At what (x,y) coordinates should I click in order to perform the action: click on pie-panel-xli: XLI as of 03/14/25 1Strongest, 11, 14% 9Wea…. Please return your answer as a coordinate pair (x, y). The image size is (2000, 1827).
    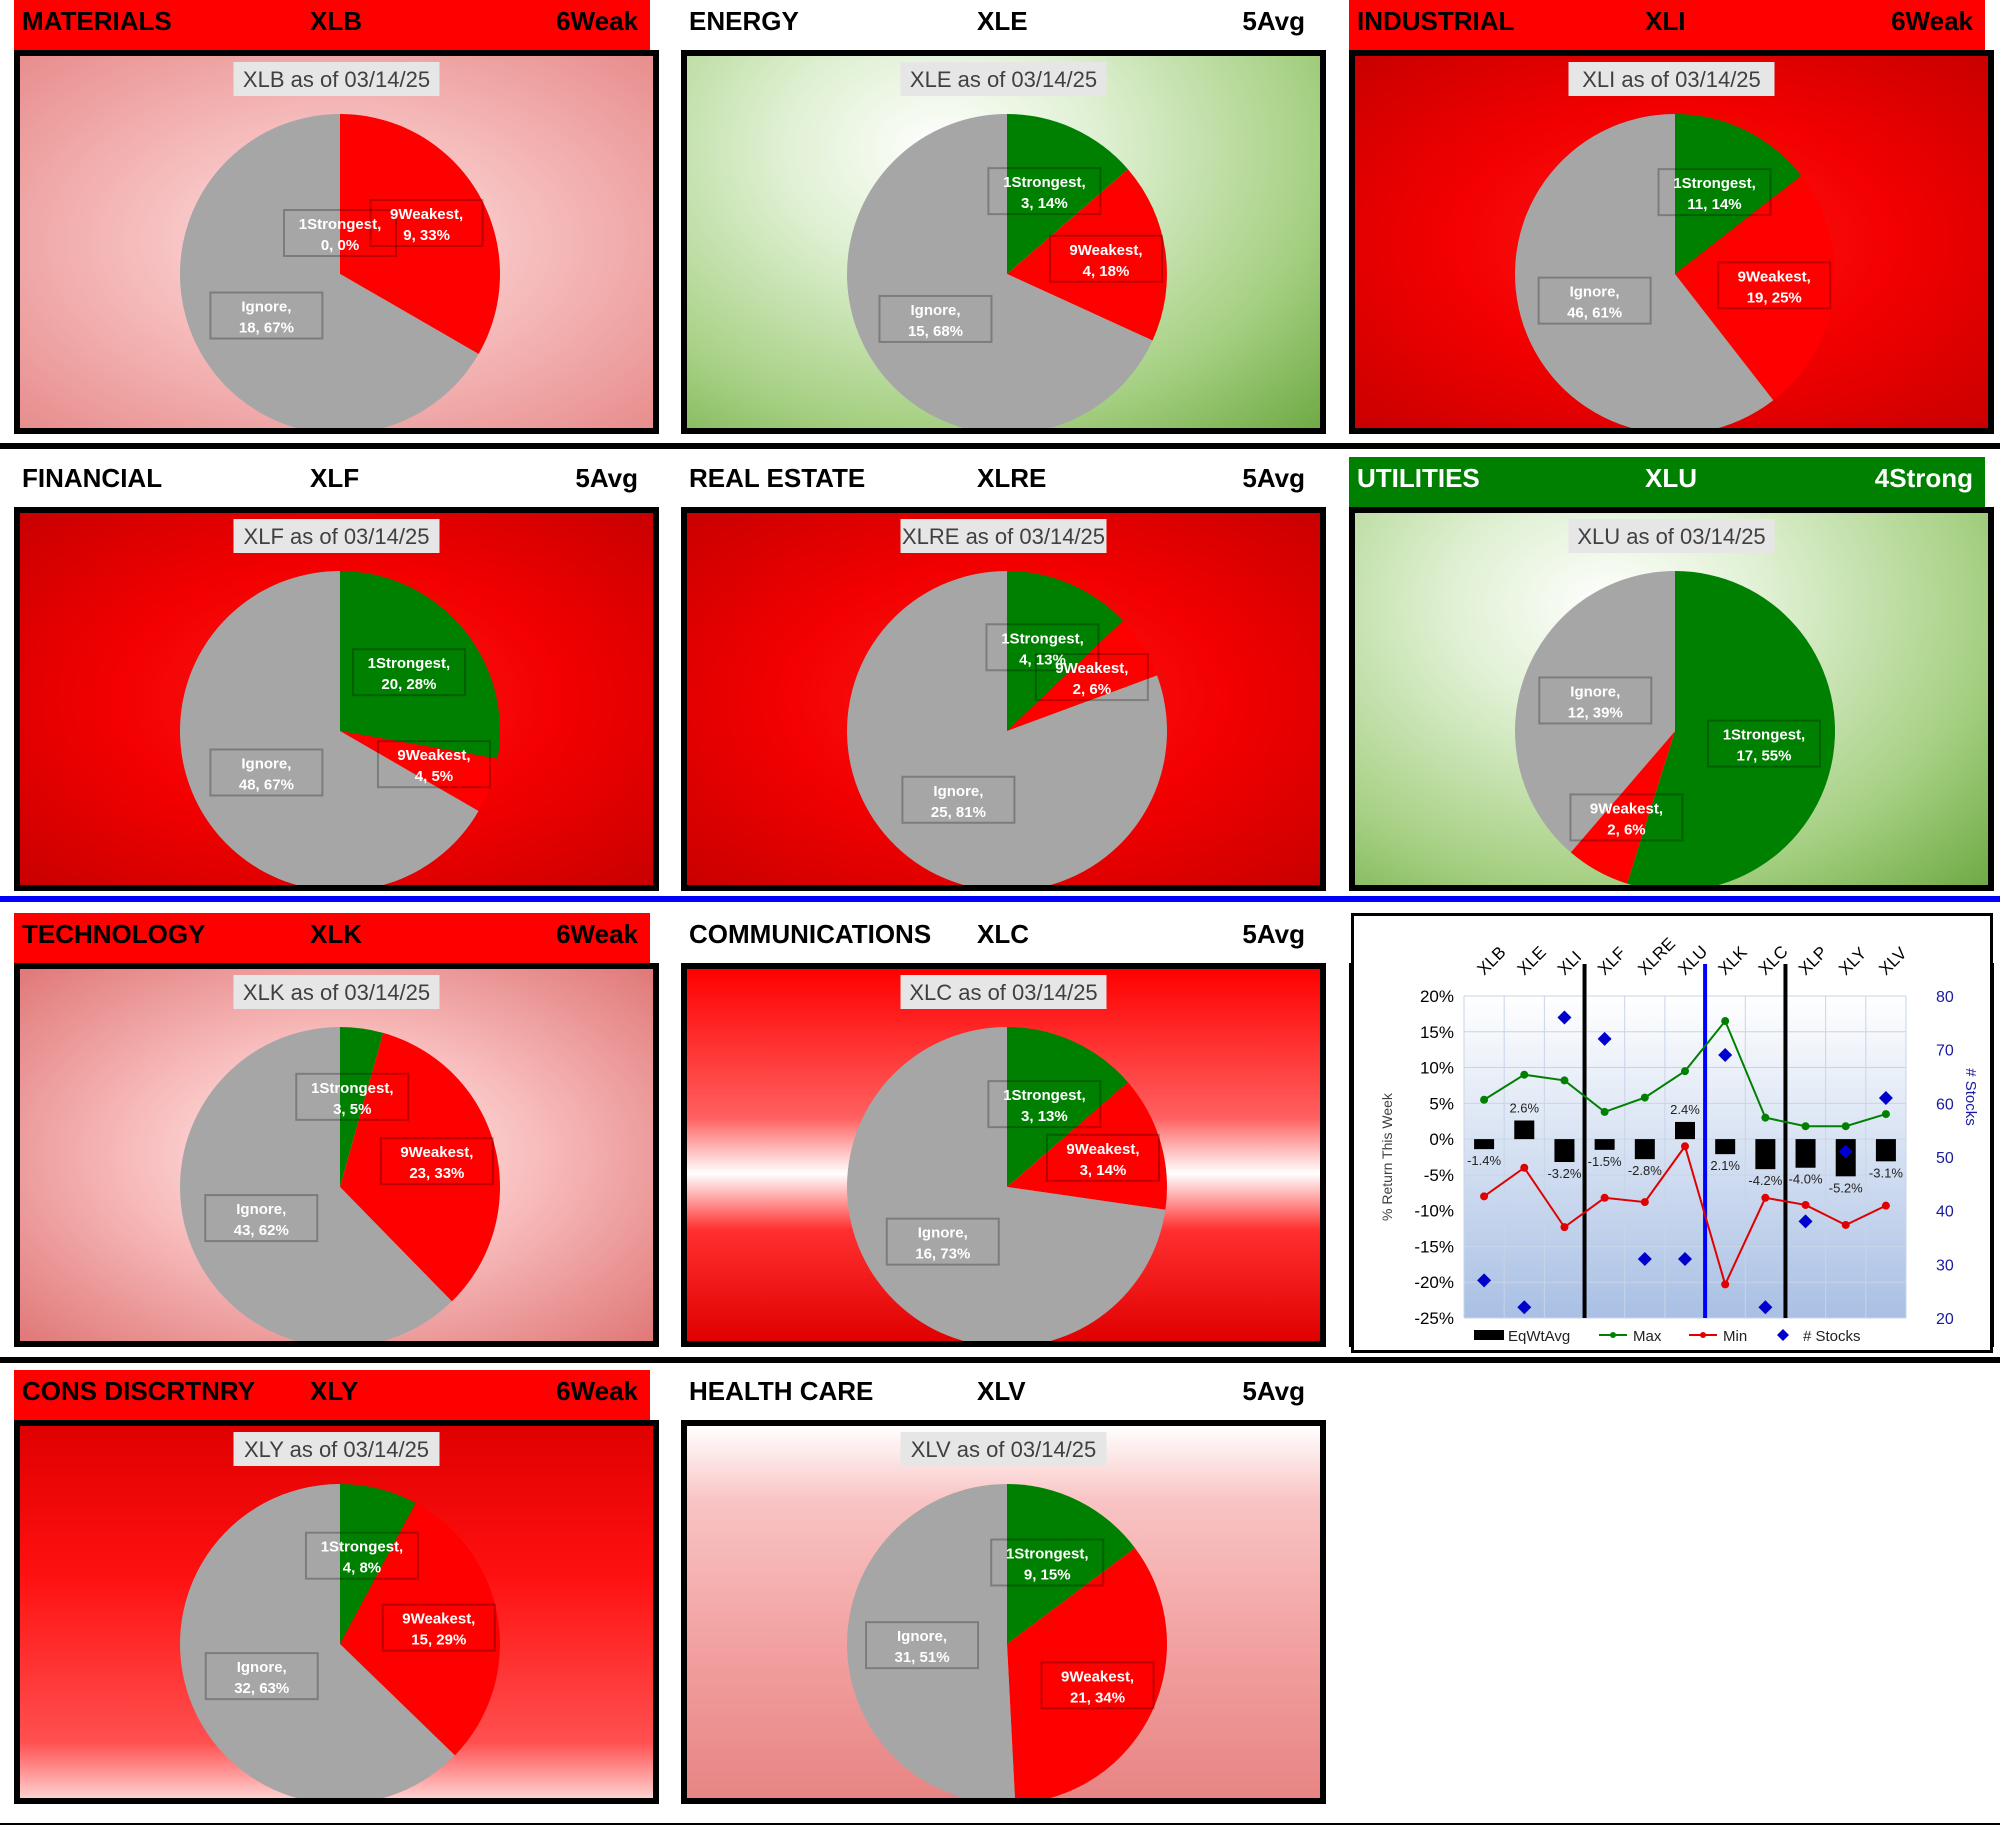
    Looking at the image, I should click on (1671, 242).